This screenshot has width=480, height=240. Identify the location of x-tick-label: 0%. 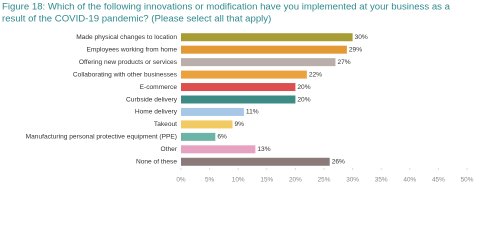
(181, 180).